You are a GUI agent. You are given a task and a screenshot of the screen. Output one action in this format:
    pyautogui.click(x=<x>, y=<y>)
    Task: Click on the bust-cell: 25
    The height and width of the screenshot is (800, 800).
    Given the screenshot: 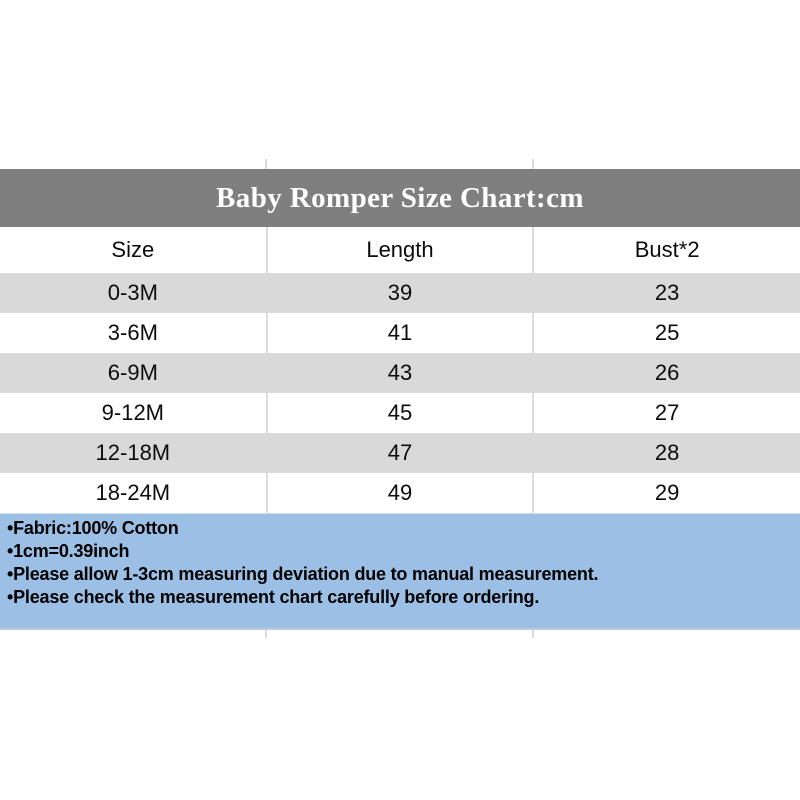 What is the action you would take?
    pyautogui.click(x=666, y=333)
    